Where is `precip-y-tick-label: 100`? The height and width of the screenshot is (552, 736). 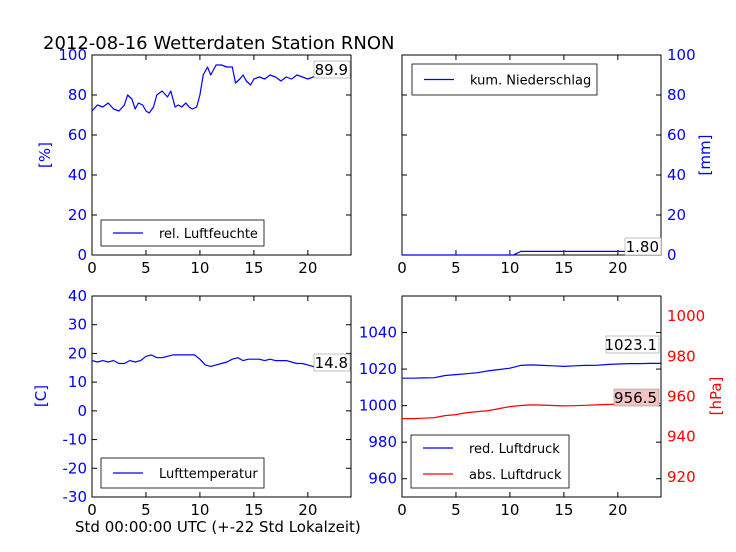
precip-y-tick-label: 100 is located at coordinates (681, 55).